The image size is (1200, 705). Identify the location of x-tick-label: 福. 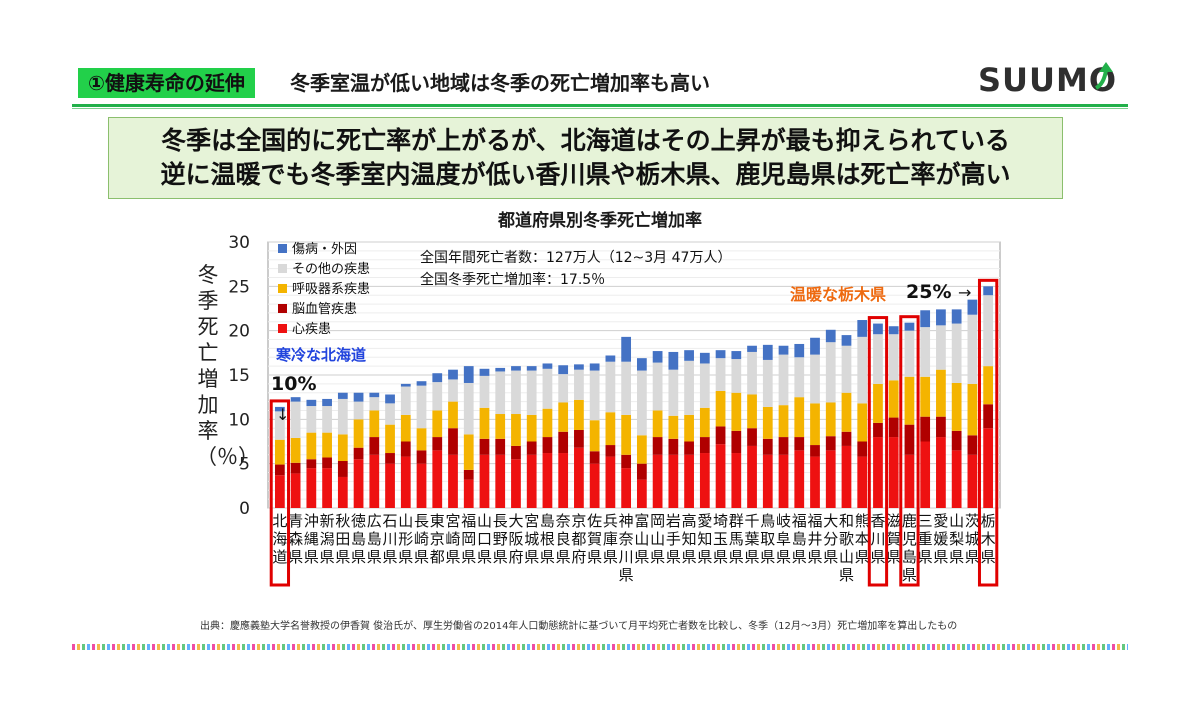
(468, 521).